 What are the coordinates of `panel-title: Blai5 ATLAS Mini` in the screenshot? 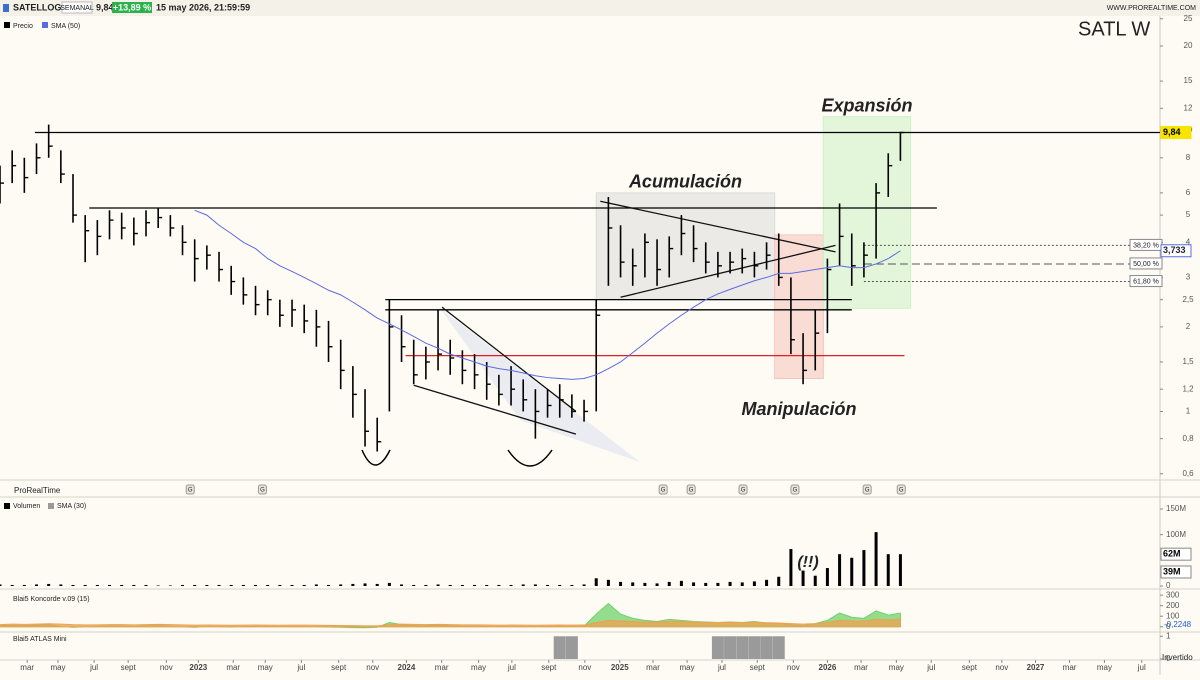 It's located at (40, 639).